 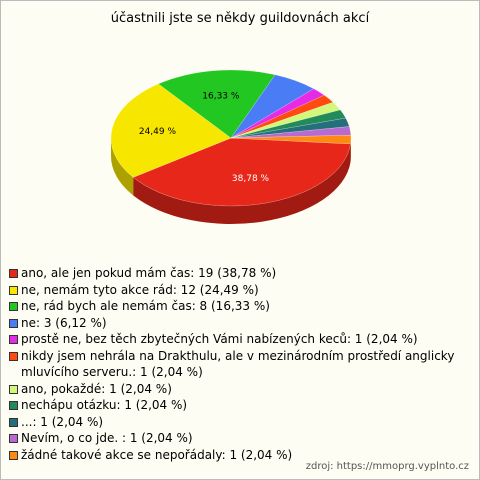 I want to click on legend-item: Nevím, o co jde. : 1 (2,04 %), so click(x=236, y=438).